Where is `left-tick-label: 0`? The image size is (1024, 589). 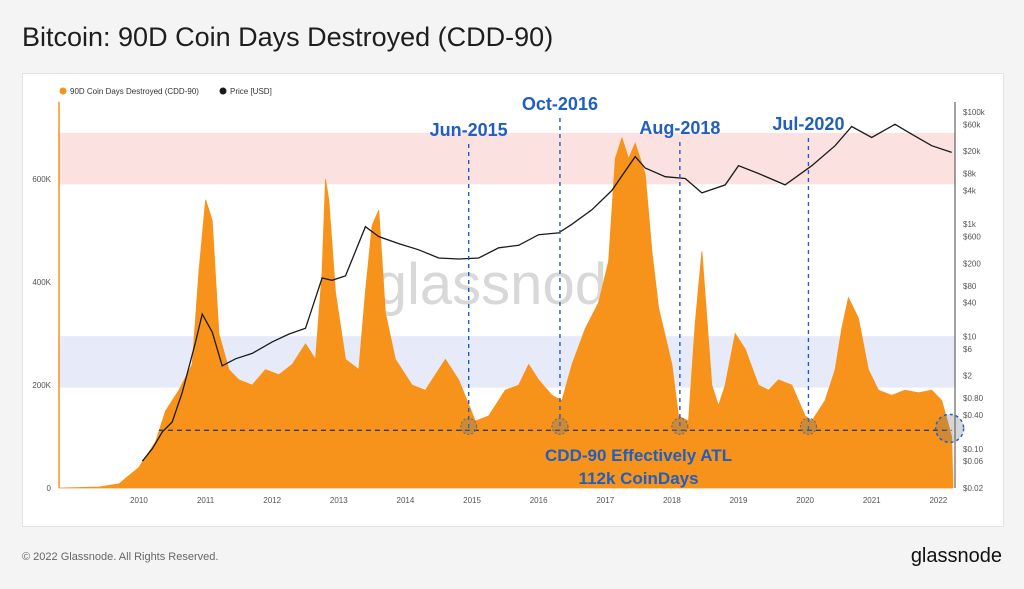
left-tick-label: 0 is located at coordinates (49, 488).